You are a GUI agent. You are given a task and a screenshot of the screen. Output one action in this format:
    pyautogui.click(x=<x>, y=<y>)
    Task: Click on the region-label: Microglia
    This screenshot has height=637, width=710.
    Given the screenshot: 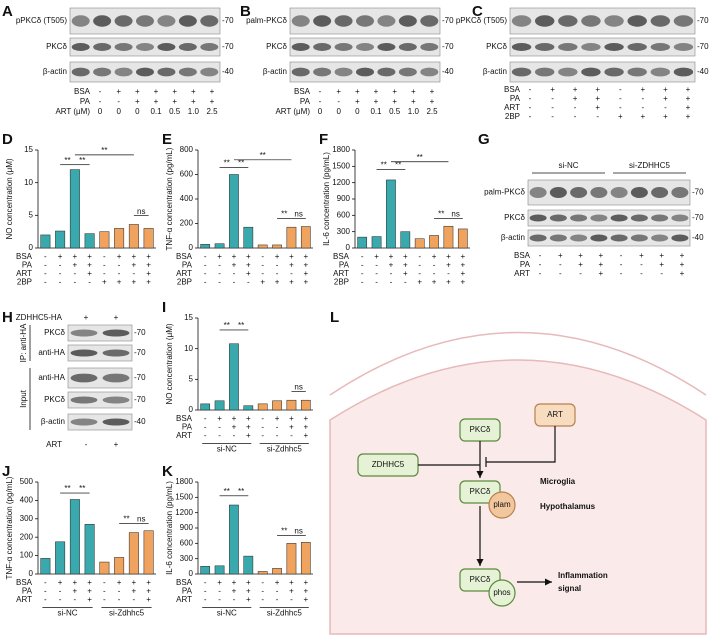 What is the action you would take?
    pyautogui.click(x=558, y=481)
    